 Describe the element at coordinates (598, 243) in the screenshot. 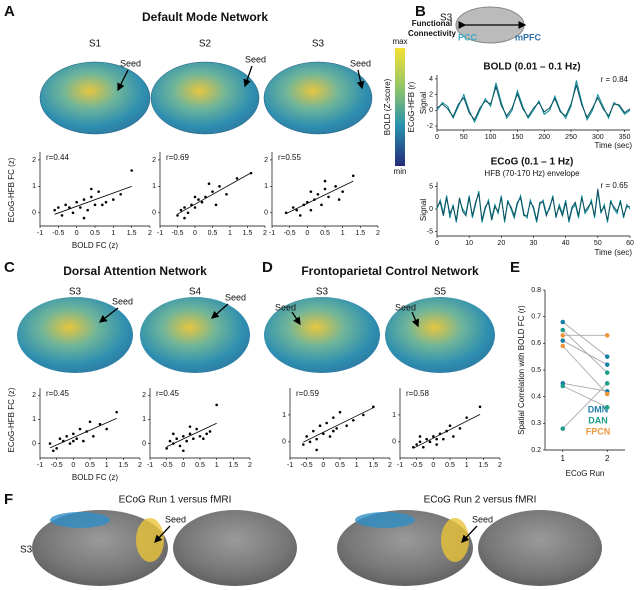

I see `x-tick-label: 50` at that location.